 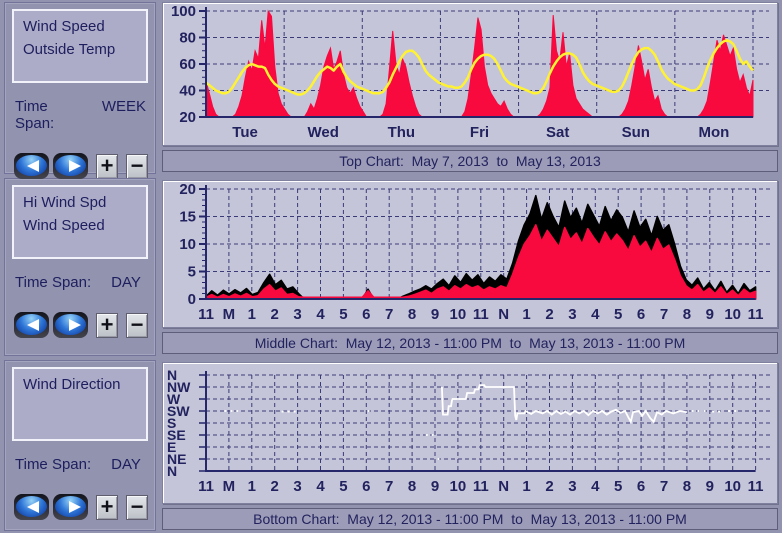 What do you see at coordinates (70, 166) in the screenshot?
I see `top-forward-button` at bounding box center [70, 166].